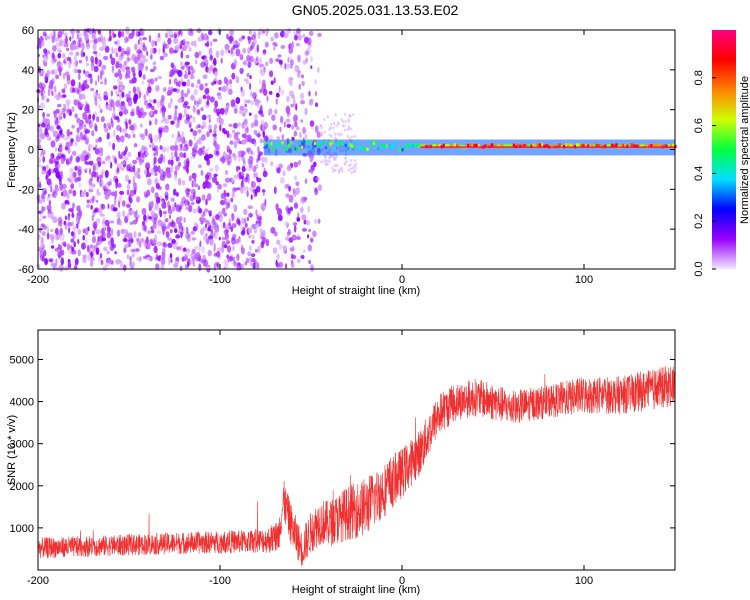  What do you see at coordinates (699, 173) in the screenshot?
I see `colorbar-tick-label: 0.4` at bounding box center [699, 173].